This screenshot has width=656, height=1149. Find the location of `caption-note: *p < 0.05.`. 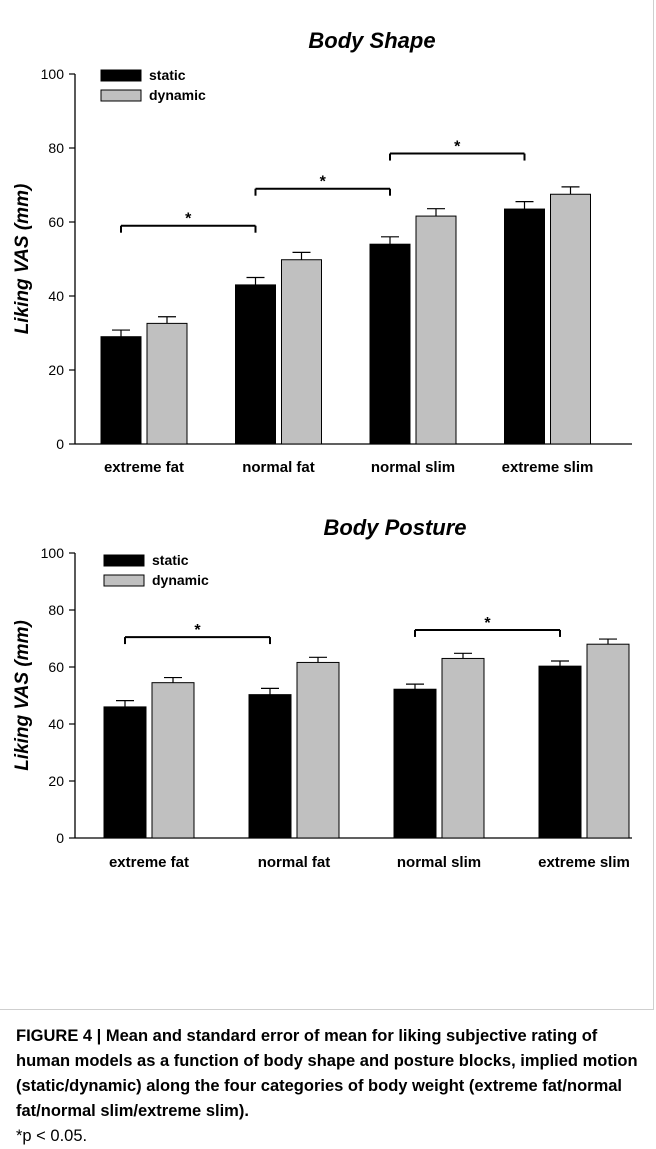

caption-note: *p < 0.05. is located at coordinates (52, 1136).